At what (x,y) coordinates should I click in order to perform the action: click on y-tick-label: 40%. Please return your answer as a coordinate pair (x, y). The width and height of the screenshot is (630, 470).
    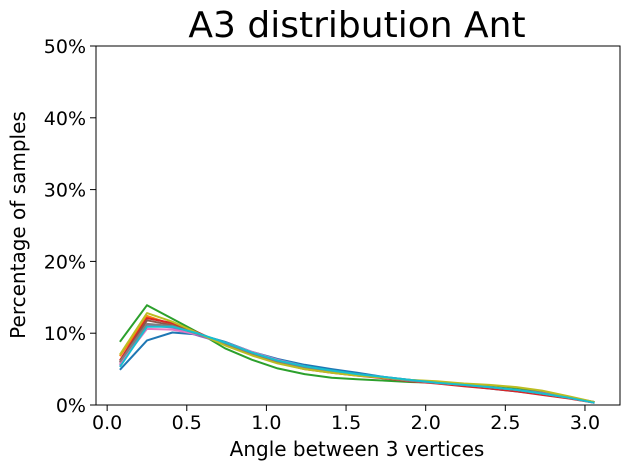
    Looking at the image, I should click on (65, 119).